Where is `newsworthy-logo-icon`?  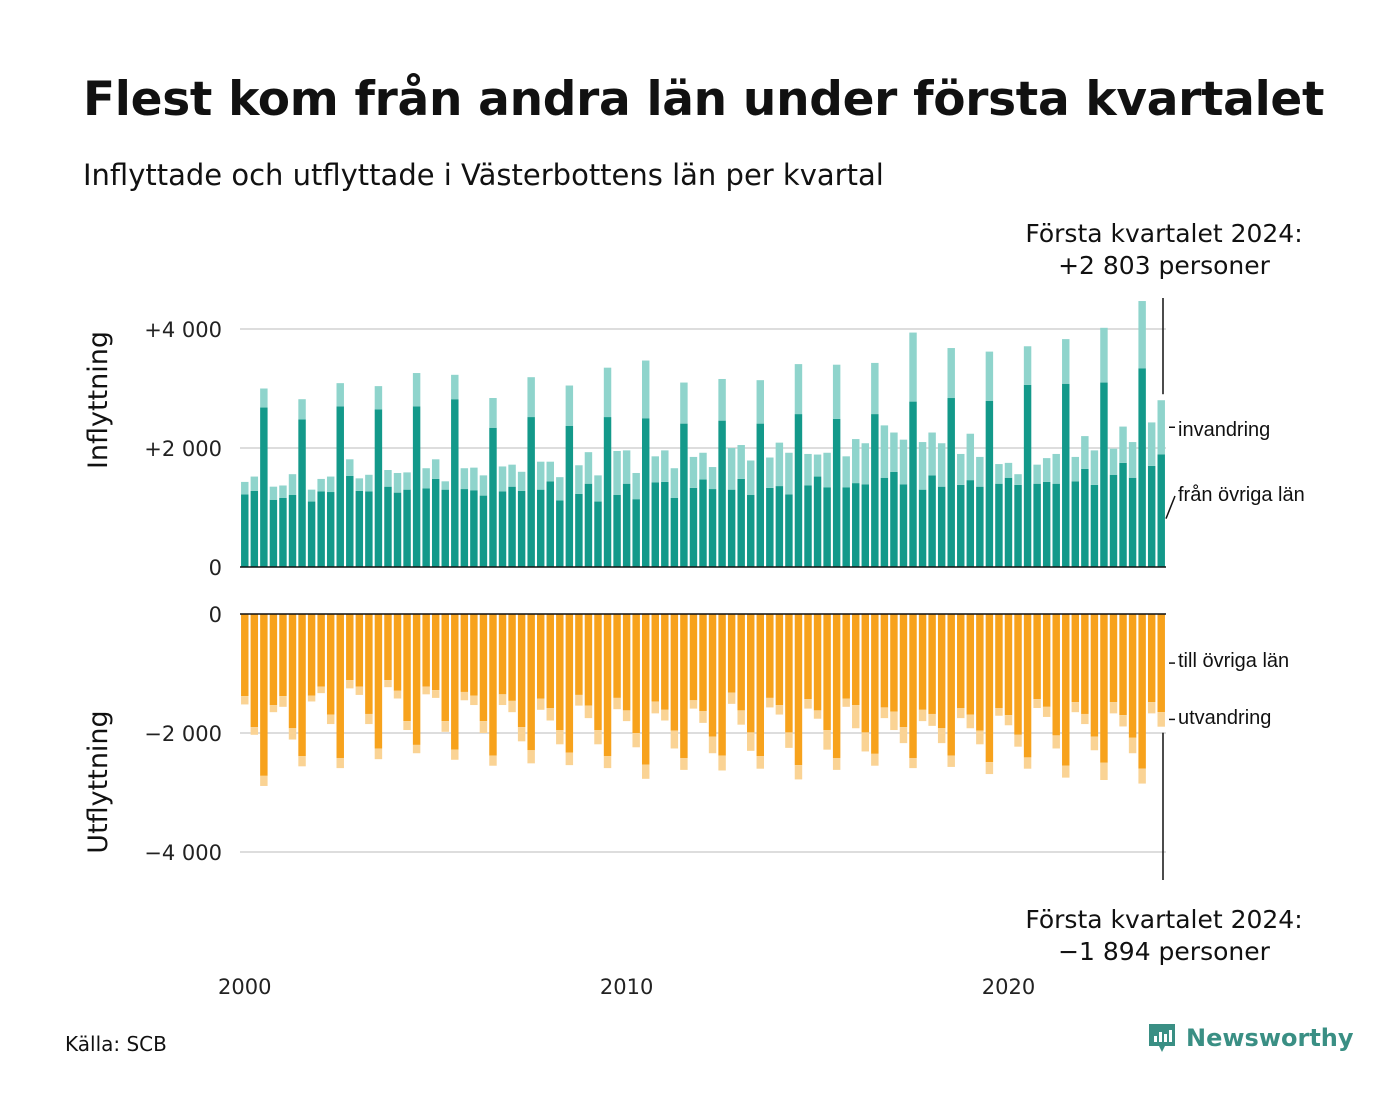
newsworthy-logo-icon is located at coordinates (1162, 1038).